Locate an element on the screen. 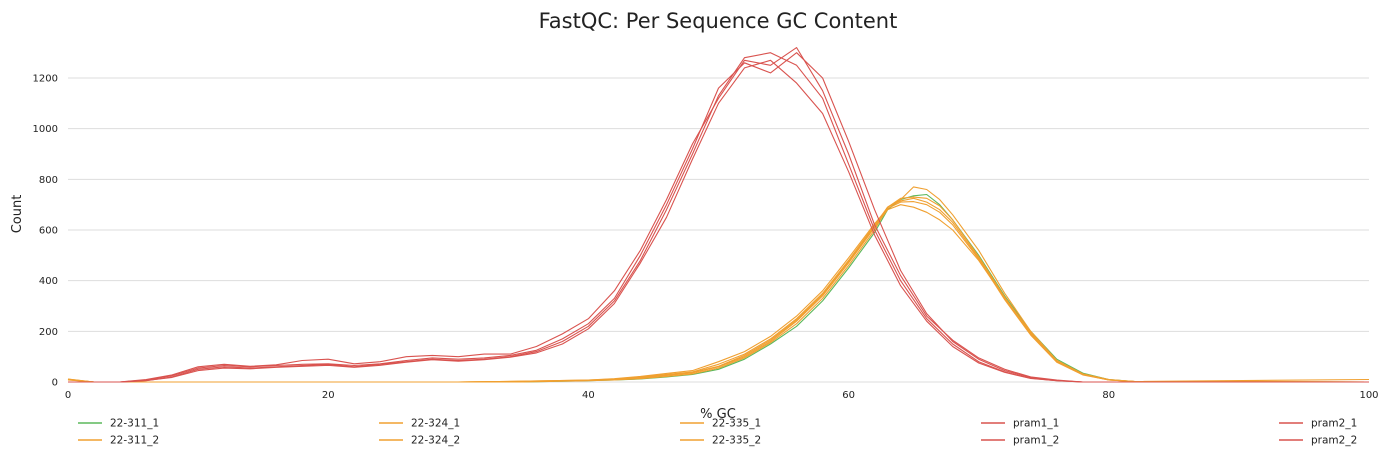 This screenshot has width=1390, height=460. y-axis-label: Count is located at coordinates (17, 214).